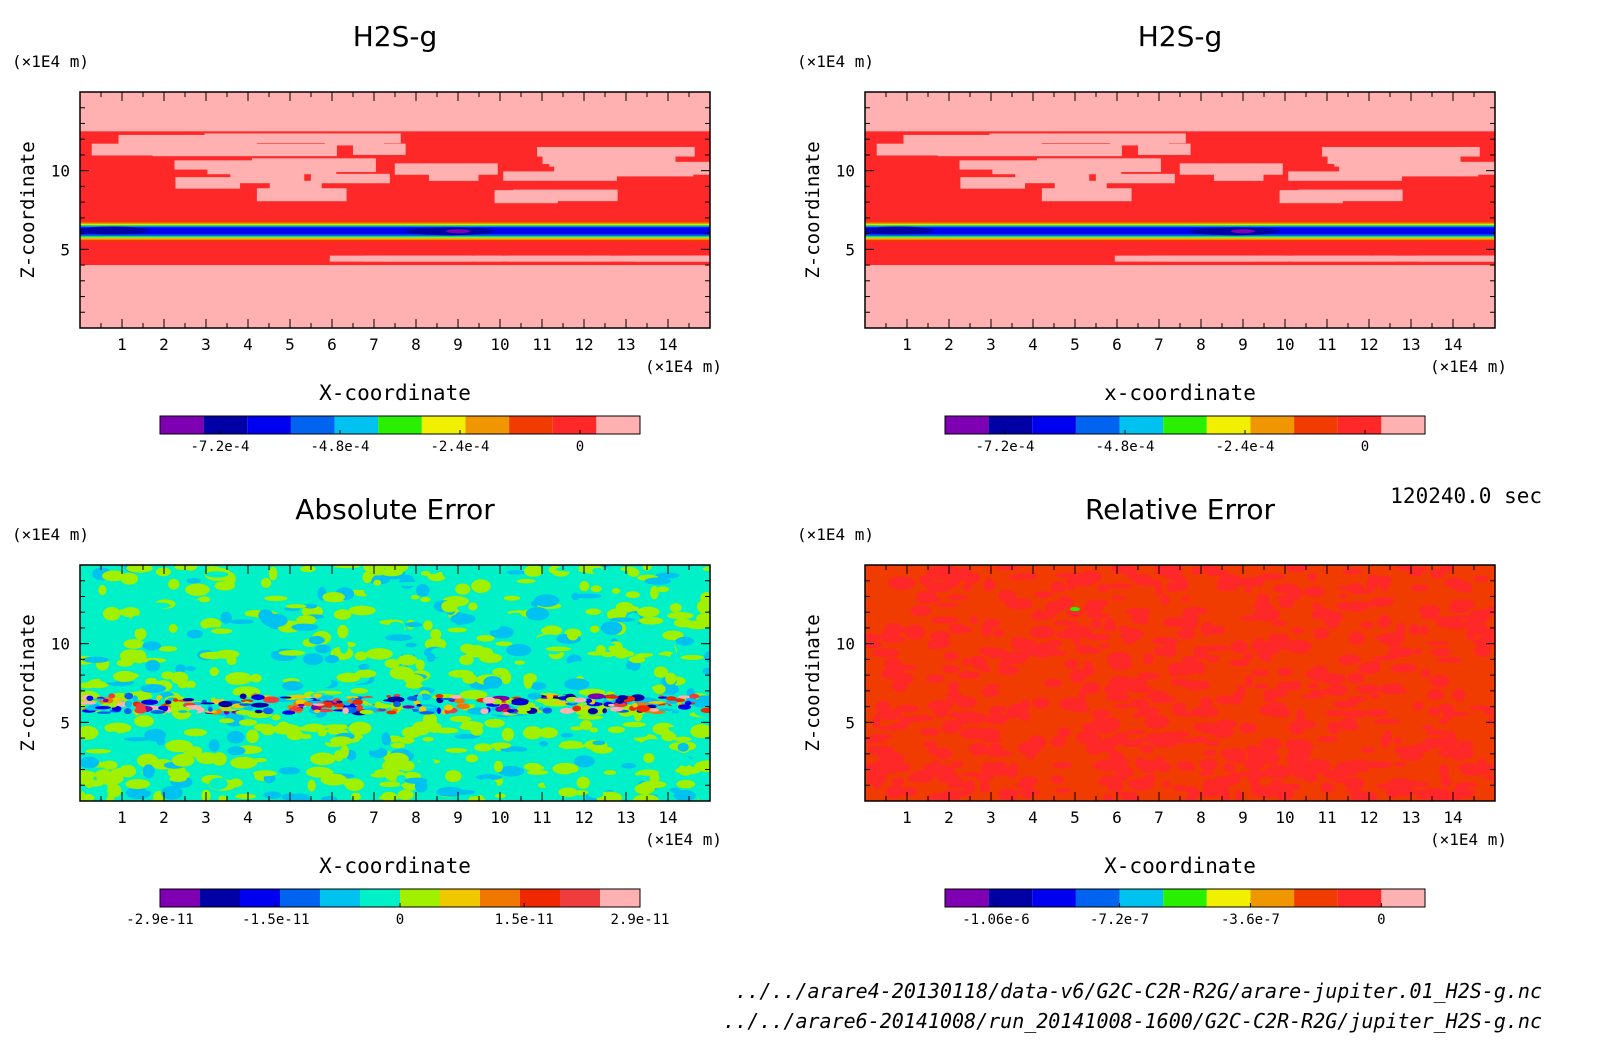 The height and width of the screenshot is (1054, 1604). I want to click on heatmap-band, so click(395, 231).